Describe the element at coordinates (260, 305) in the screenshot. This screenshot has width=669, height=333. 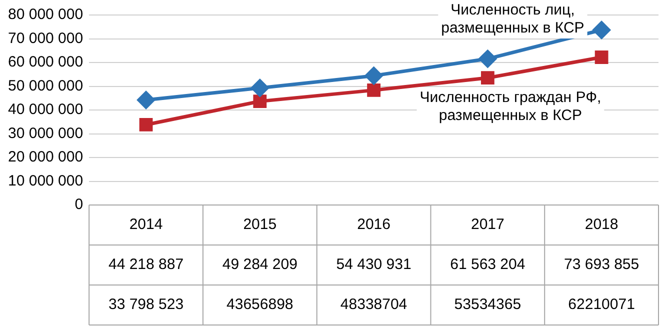
I see `data-label: 43656898` at that location.